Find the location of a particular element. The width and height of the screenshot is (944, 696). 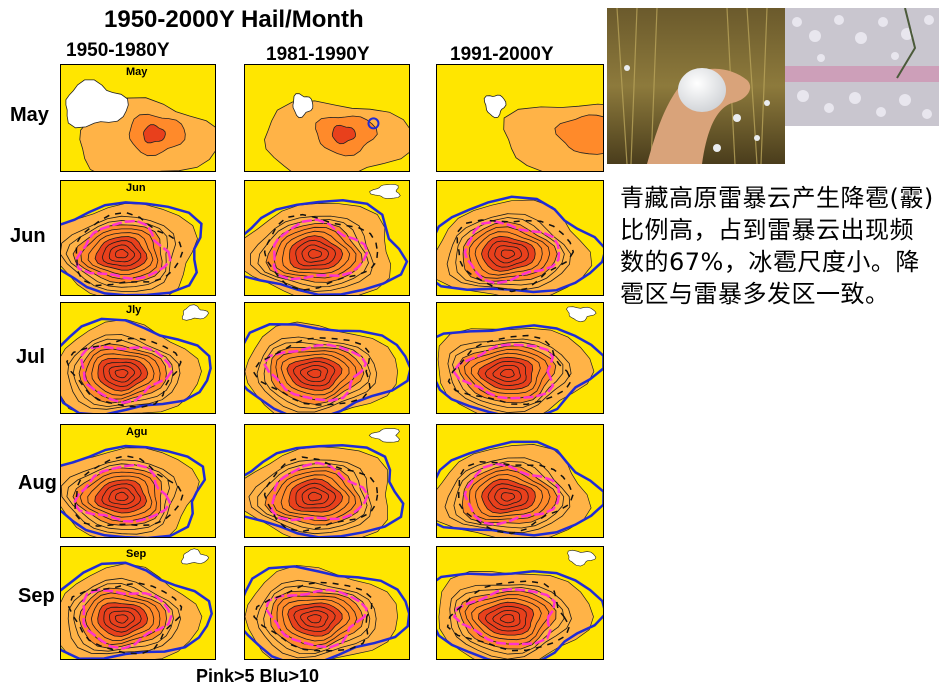

hail-map-sep-1950-1980: Sep is located at coordinates (138, 603).